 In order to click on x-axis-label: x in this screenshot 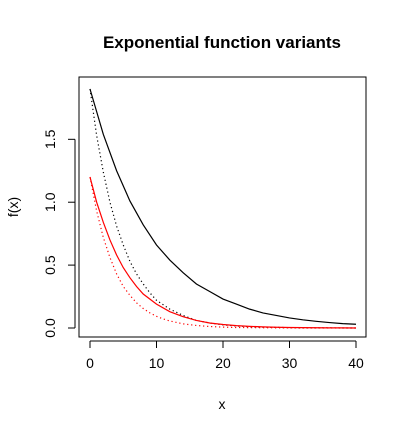, I will do `click(222, 404)`.